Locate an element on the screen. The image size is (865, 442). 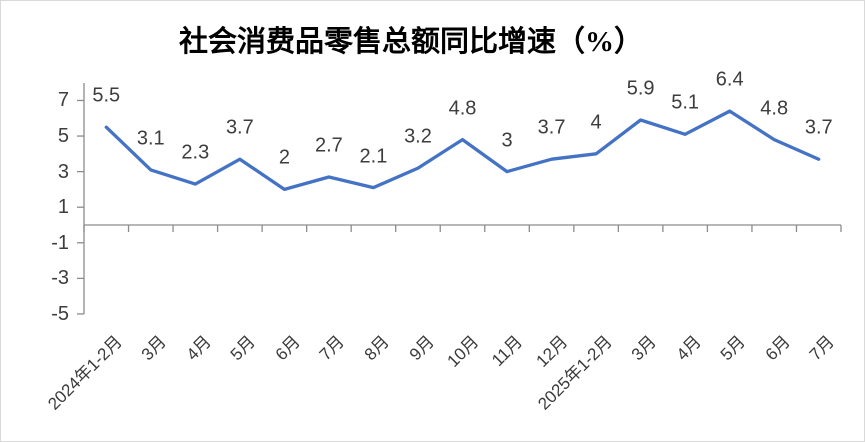
data-label: 5.5 is located at coordinates (106, 95).